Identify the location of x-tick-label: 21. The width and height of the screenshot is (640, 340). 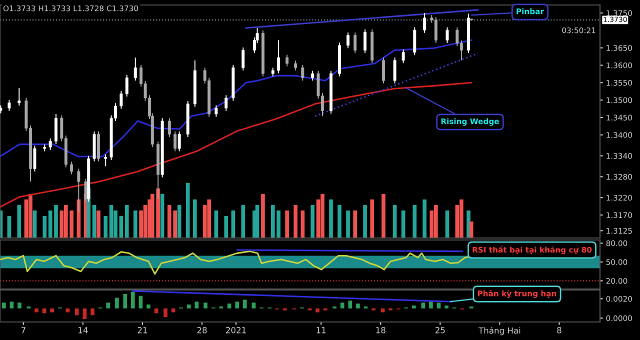
(142, 330).